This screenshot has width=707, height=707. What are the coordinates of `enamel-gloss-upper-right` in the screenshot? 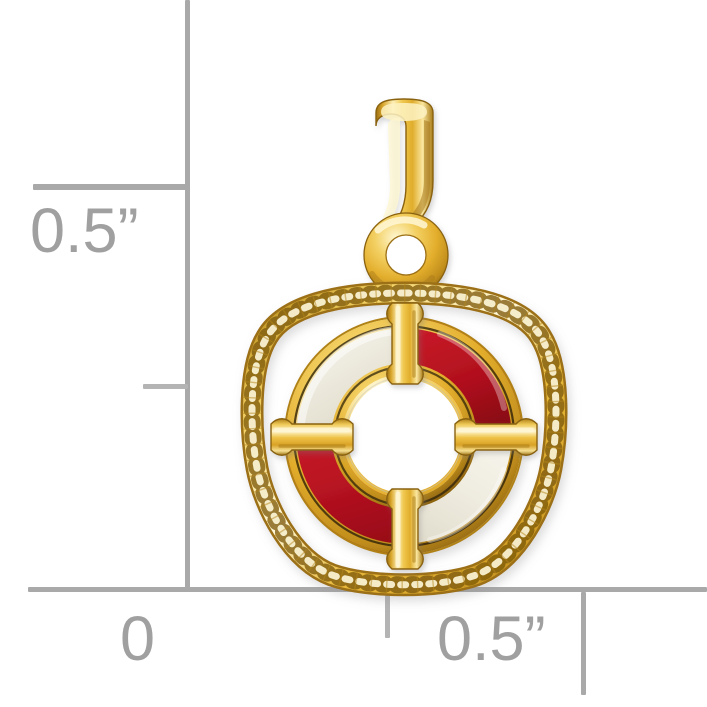 It's located at (472, 371).